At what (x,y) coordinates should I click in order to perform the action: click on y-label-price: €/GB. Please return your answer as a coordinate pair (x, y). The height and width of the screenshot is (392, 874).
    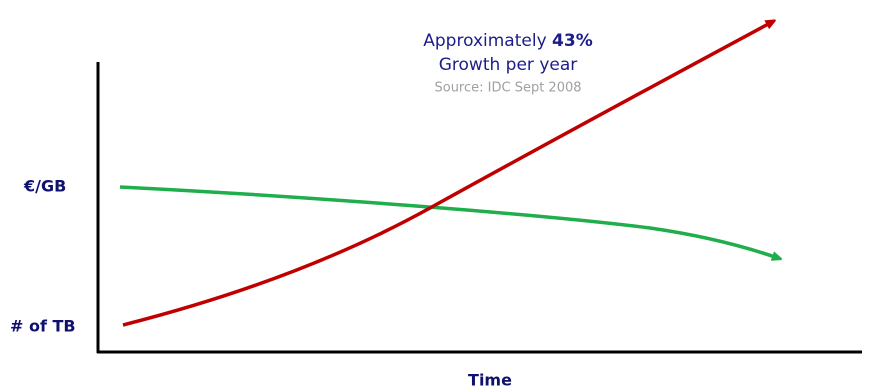
    Looking at the image, I should click on (44, 186).